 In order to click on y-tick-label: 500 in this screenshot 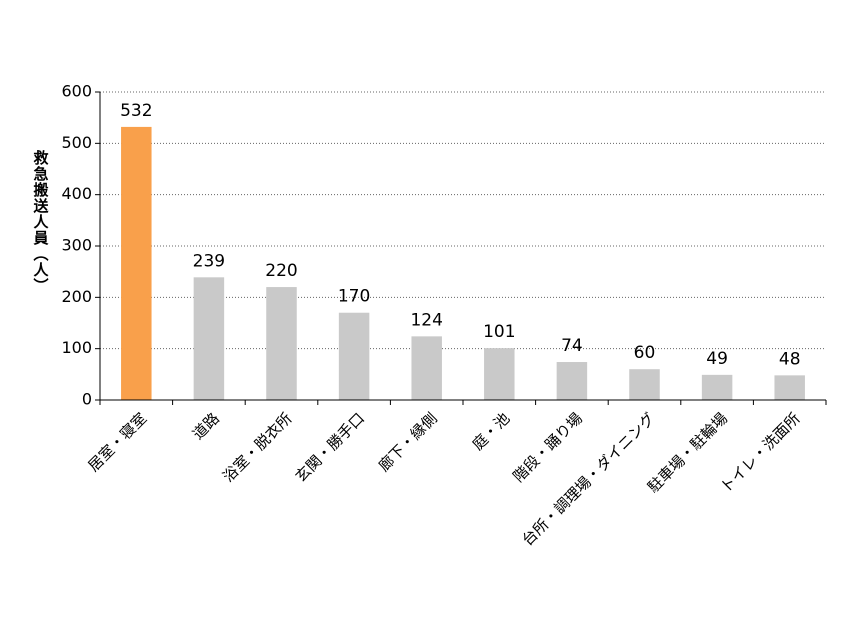, I will do `click(76, 142)`.